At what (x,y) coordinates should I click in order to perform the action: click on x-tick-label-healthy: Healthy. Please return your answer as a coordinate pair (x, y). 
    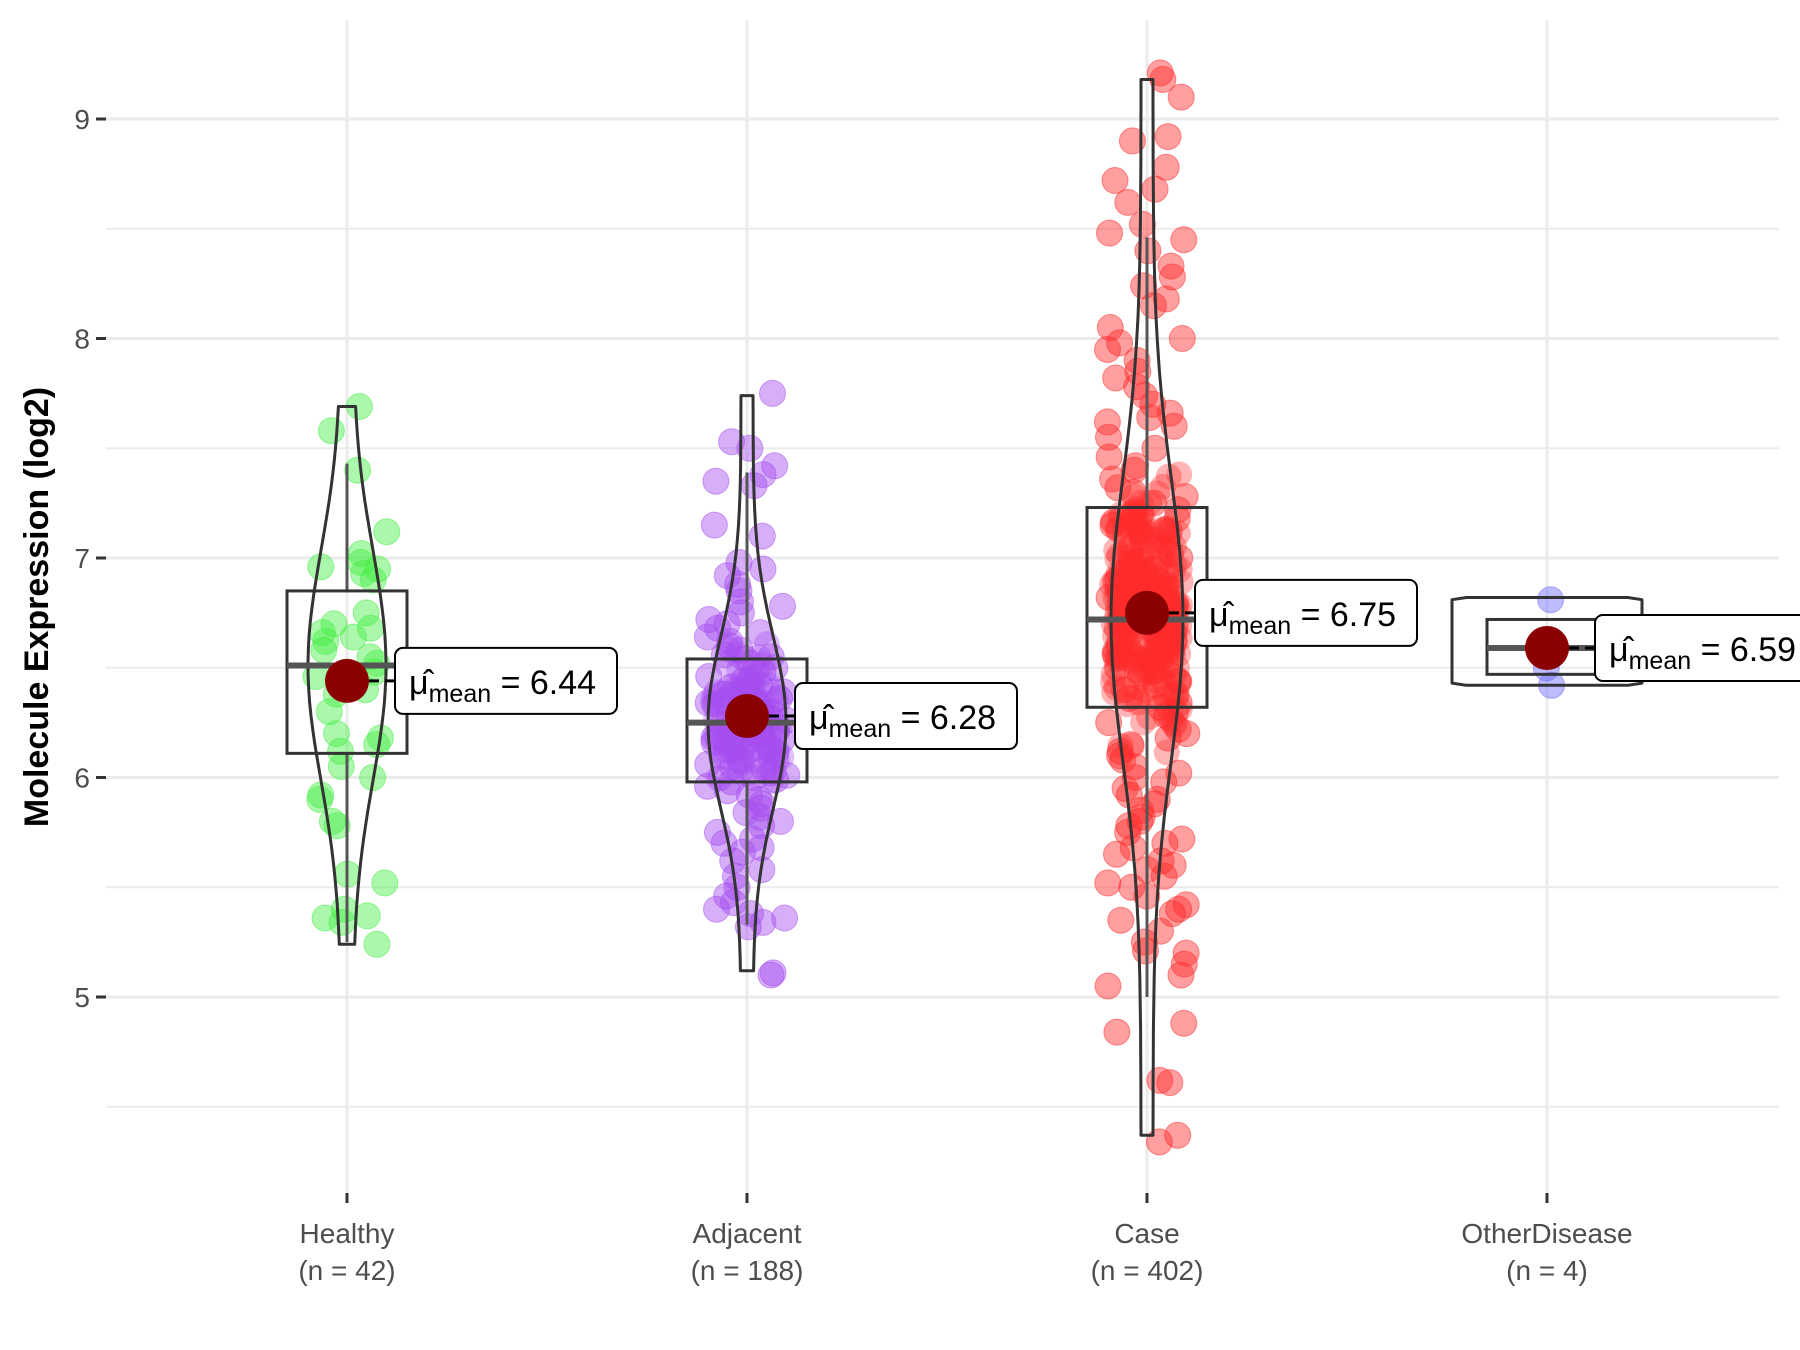
    Looking at the image, I should click on (347, 1233).